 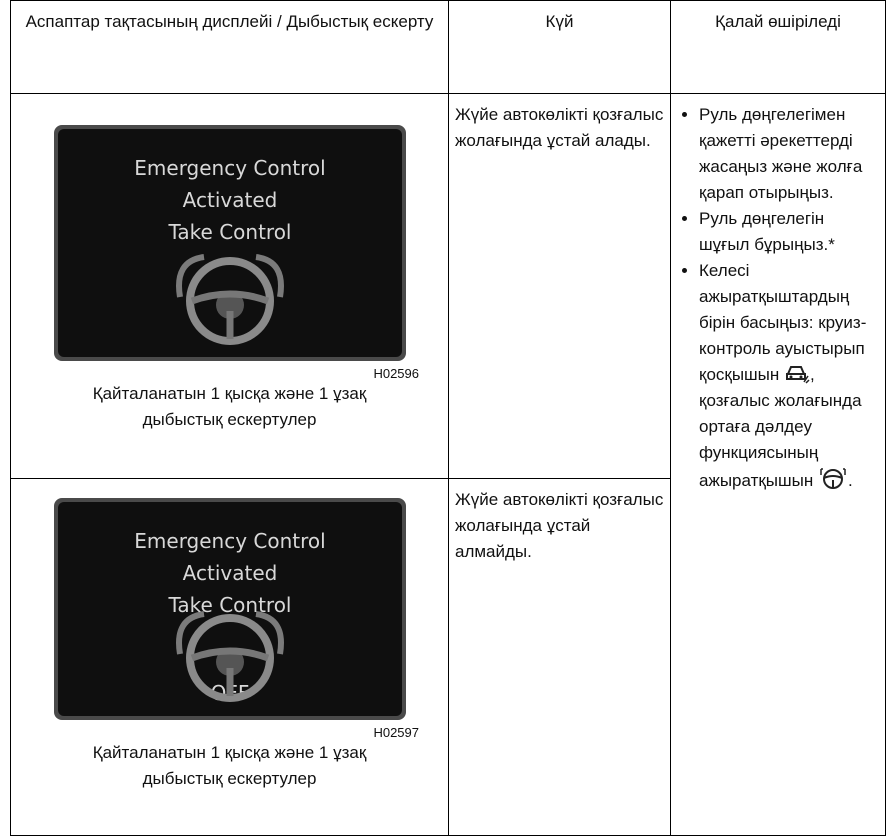 I want to click on image-code: H02597, so click(x=396, y=732).